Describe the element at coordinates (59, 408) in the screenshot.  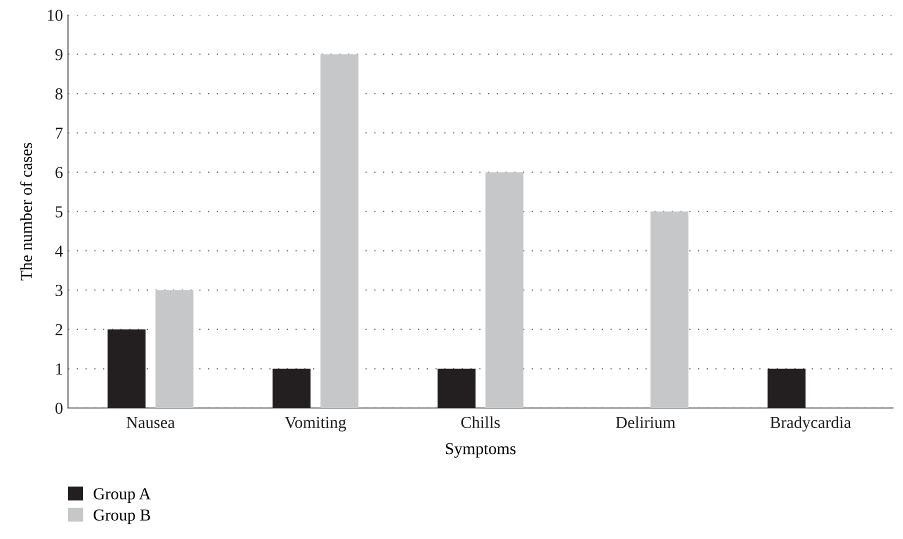
I see `y-tick-label: 0` at that location.